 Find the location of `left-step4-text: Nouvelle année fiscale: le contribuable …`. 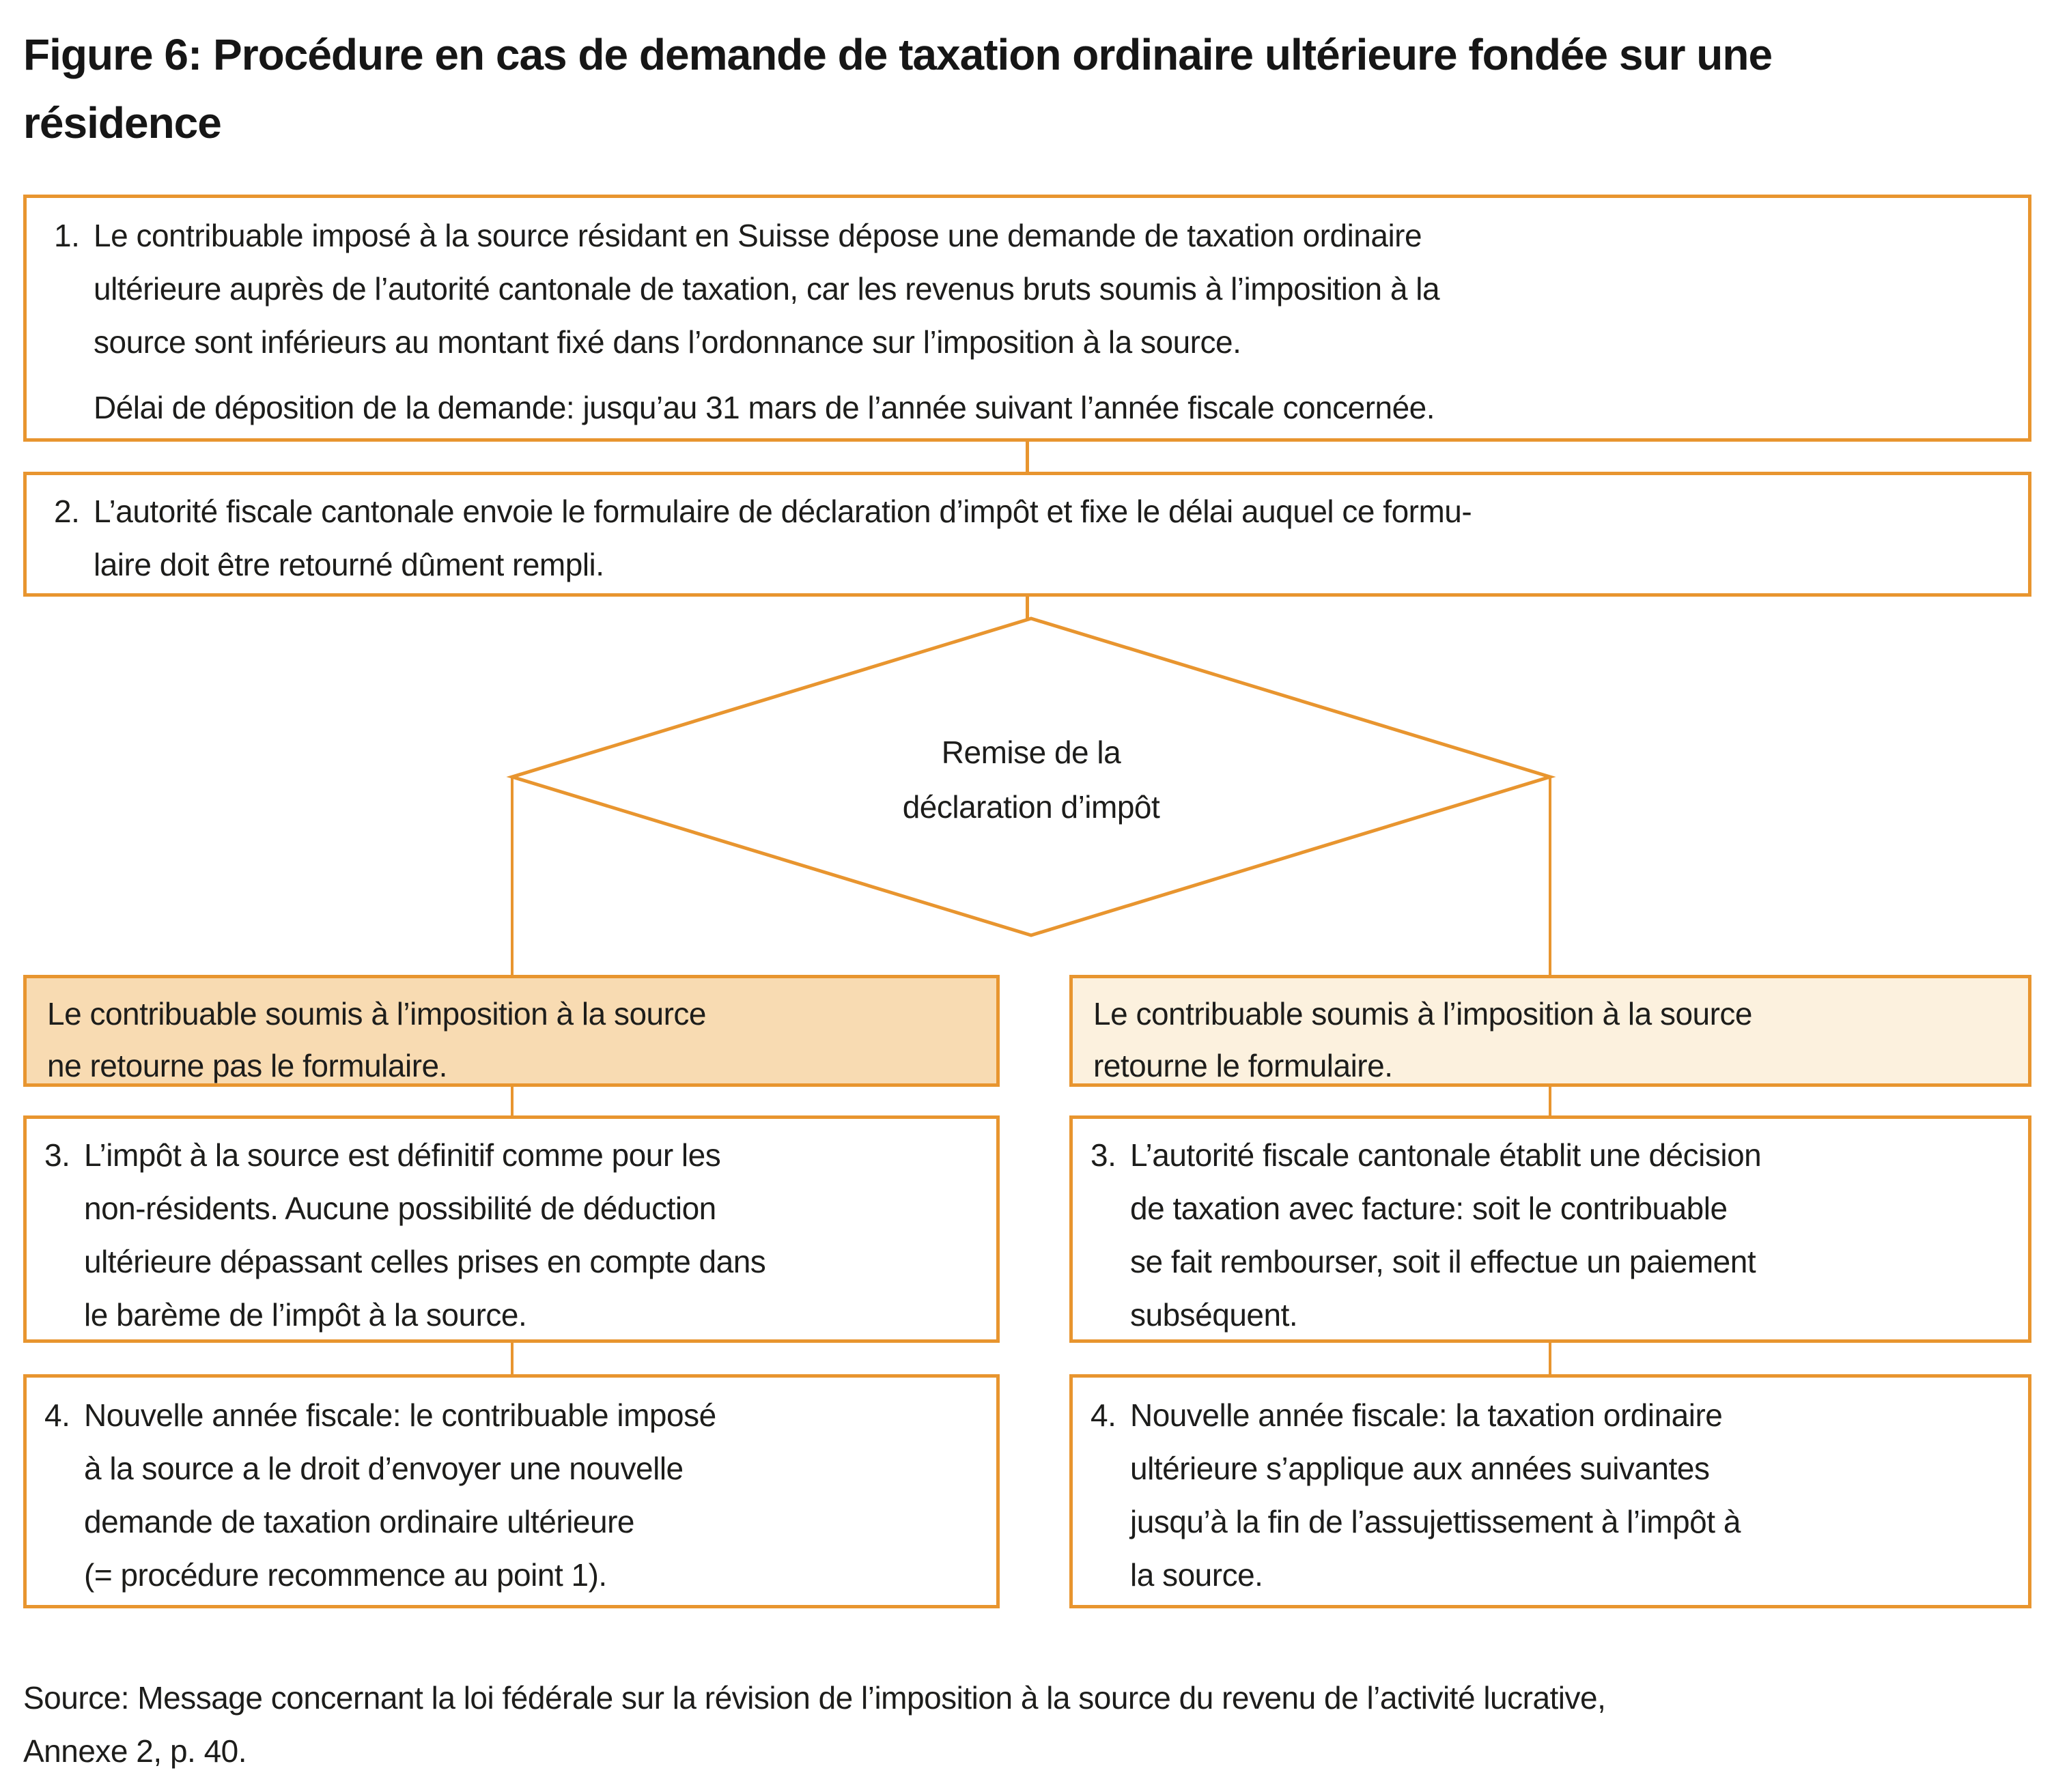

left-step4-text: Nouvelle année fiscale: le contribuable … is located at coordinates (400, 1495).